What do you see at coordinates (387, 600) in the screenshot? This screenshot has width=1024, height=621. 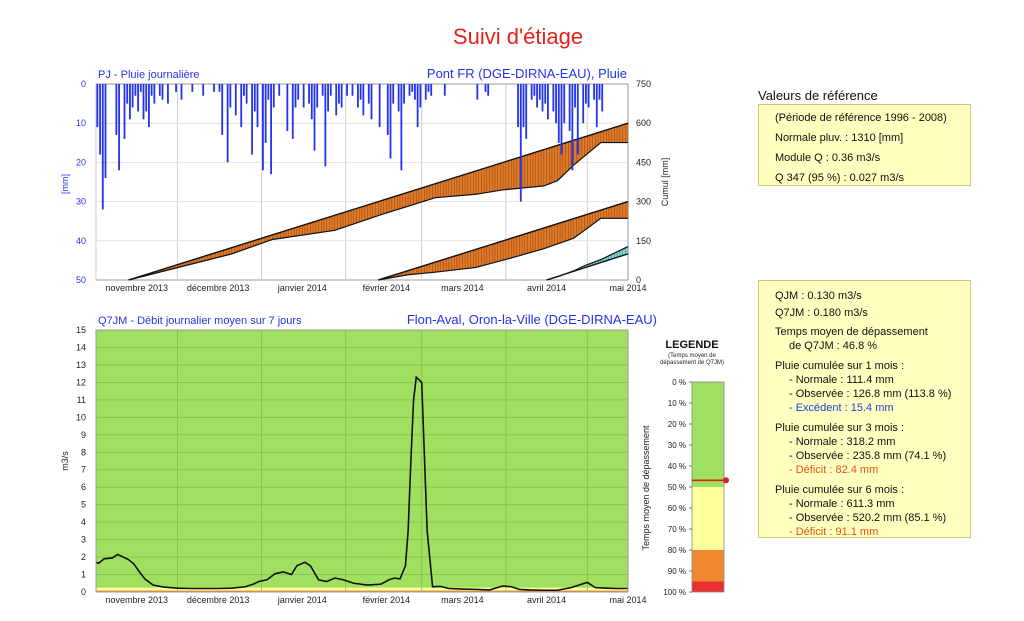 I see `flow-xtick-label: février 2014` at bounding box center [387, 600].